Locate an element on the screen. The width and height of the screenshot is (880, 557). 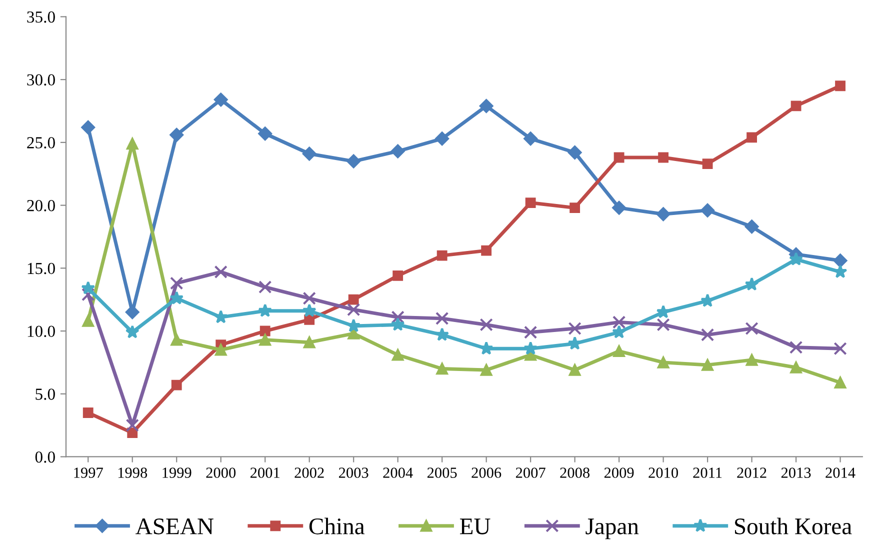
x-tick-label: 2009 is located at coordinates (619, 473).